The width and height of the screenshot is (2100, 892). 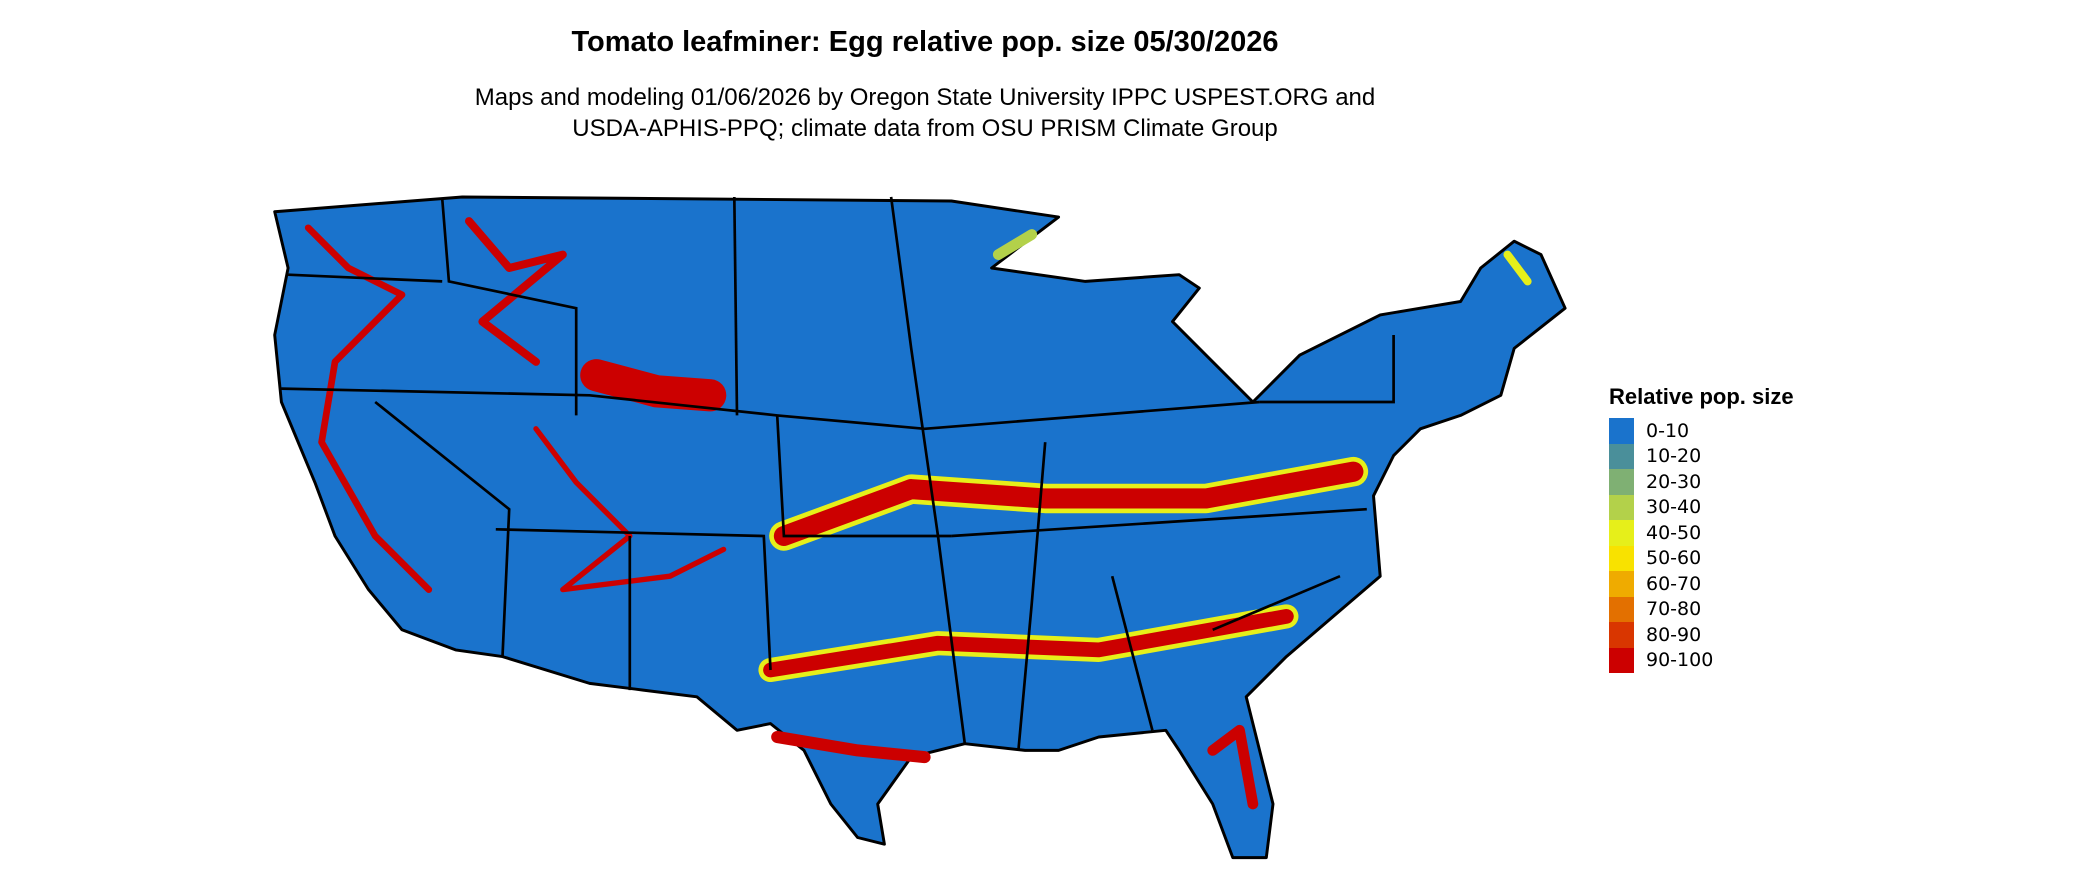 What do you see at coordinates (1701, 431) in the screenshot?
I see `legend-item: 0-10` at bounding box center [1701, 431].